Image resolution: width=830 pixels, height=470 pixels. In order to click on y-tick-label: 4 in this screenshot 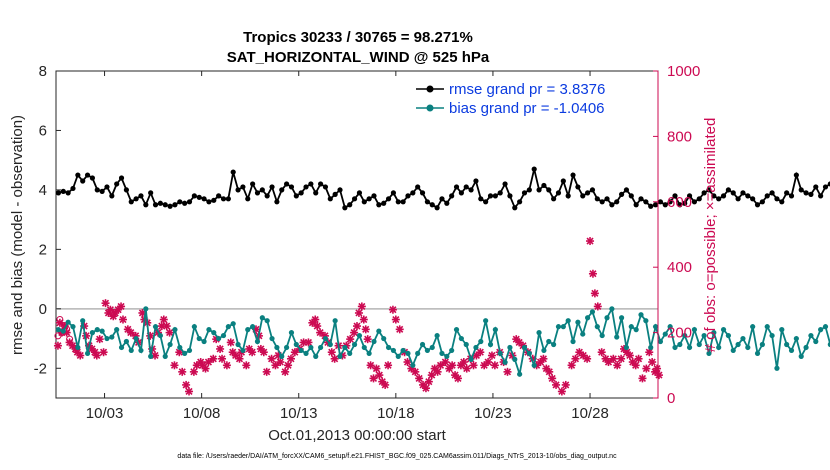, I will do `click(43, 190)`.